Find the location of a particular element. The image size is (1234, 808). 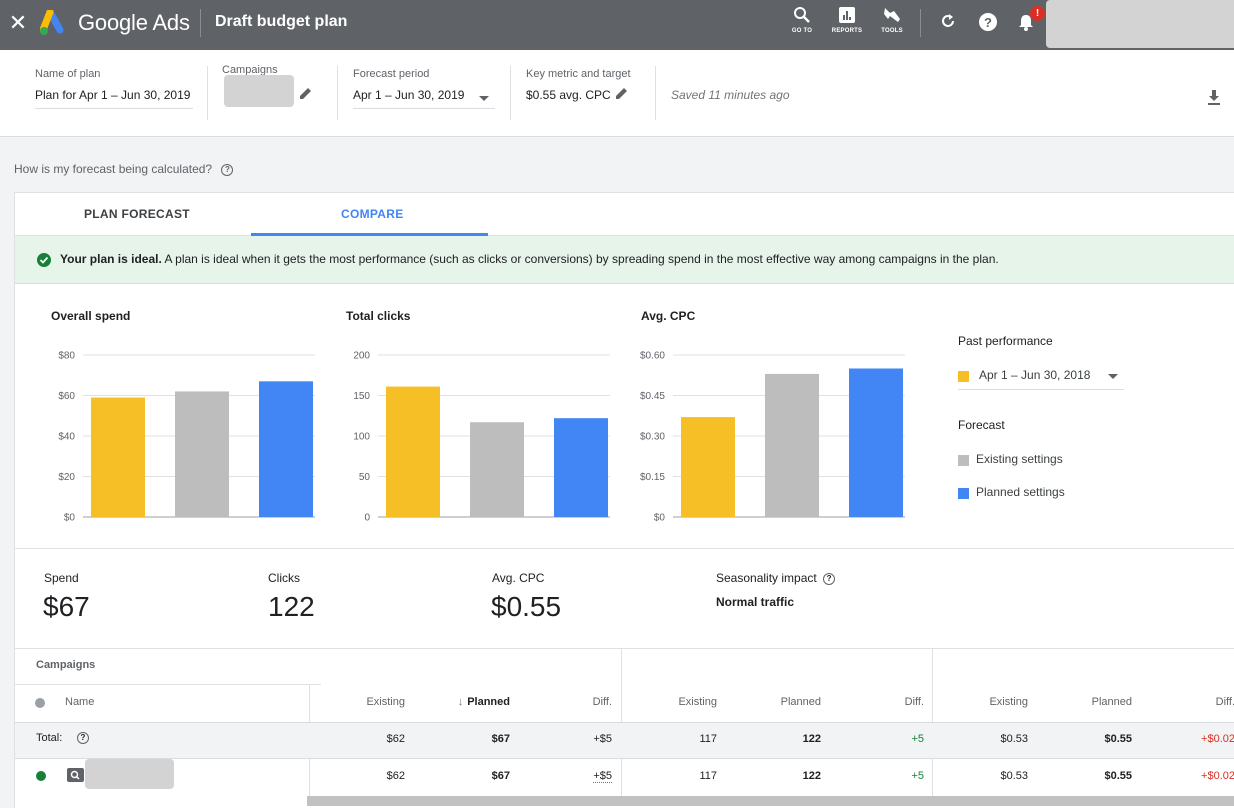

clicks-bar-chart: 0 50 100 150 200 is located at coordinates (481, 437).